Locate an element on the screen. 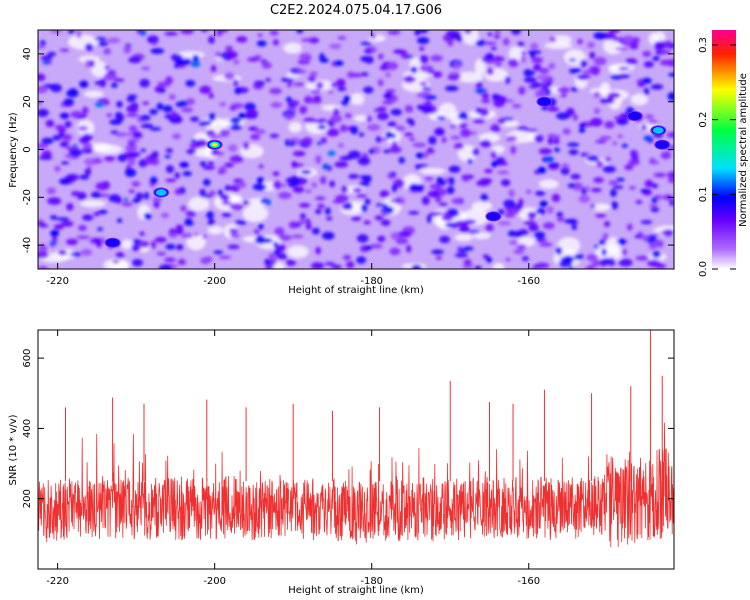 The image size is (750, 600). colorbar-tick-label: 0.3 is located at coordinates (703, 45).